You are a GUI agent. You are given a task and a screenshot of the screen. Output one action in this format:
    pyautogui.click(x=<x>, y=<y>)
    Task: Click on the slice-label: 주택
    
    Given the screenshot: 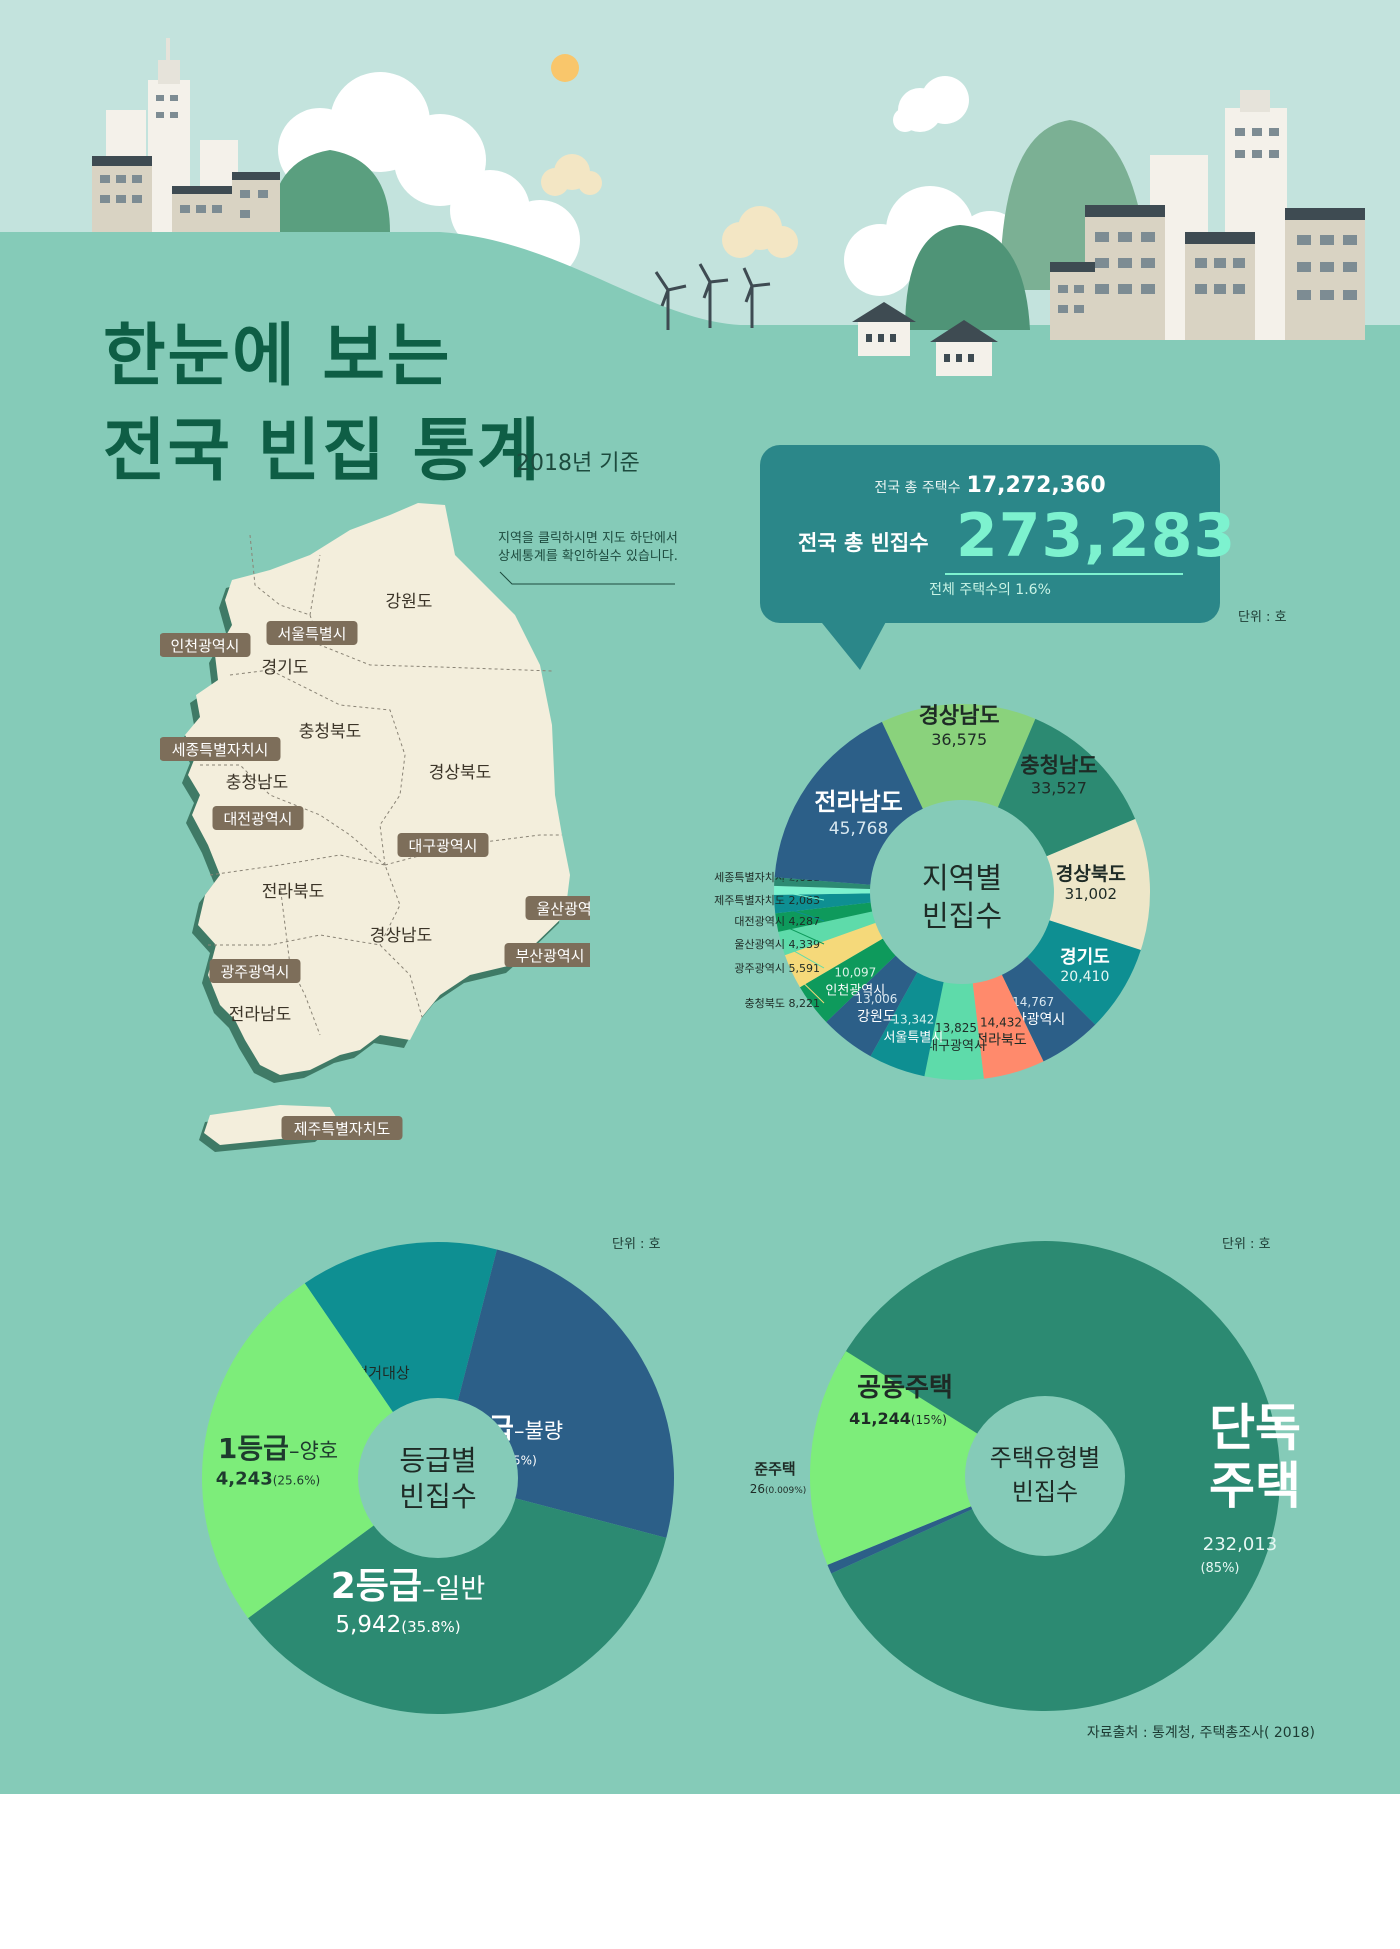 What is the action you would take?
    pyautogui.click(x=1255, y=1486)
    